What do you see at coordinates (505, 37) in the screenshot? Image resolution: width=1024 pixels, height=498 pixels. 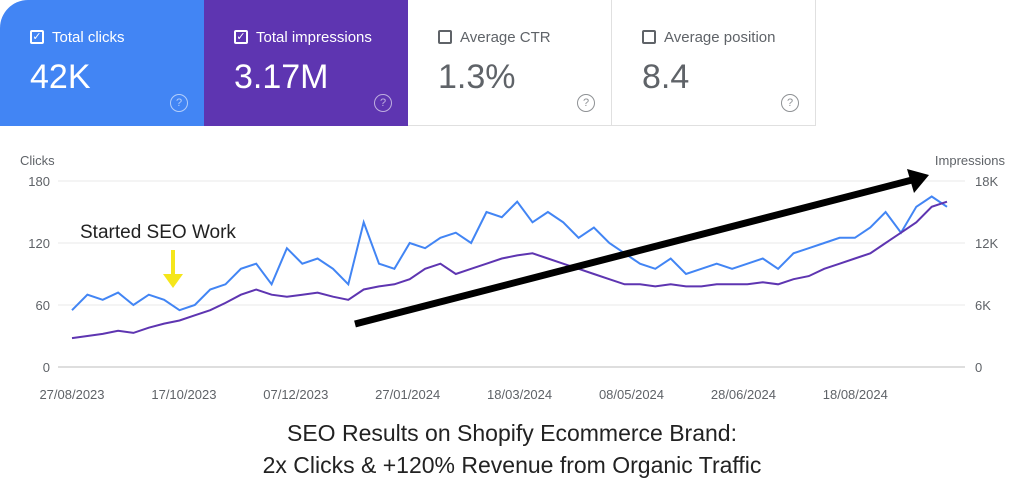 I see `metric-label: Average CTR` at bounding box center [505, 37].